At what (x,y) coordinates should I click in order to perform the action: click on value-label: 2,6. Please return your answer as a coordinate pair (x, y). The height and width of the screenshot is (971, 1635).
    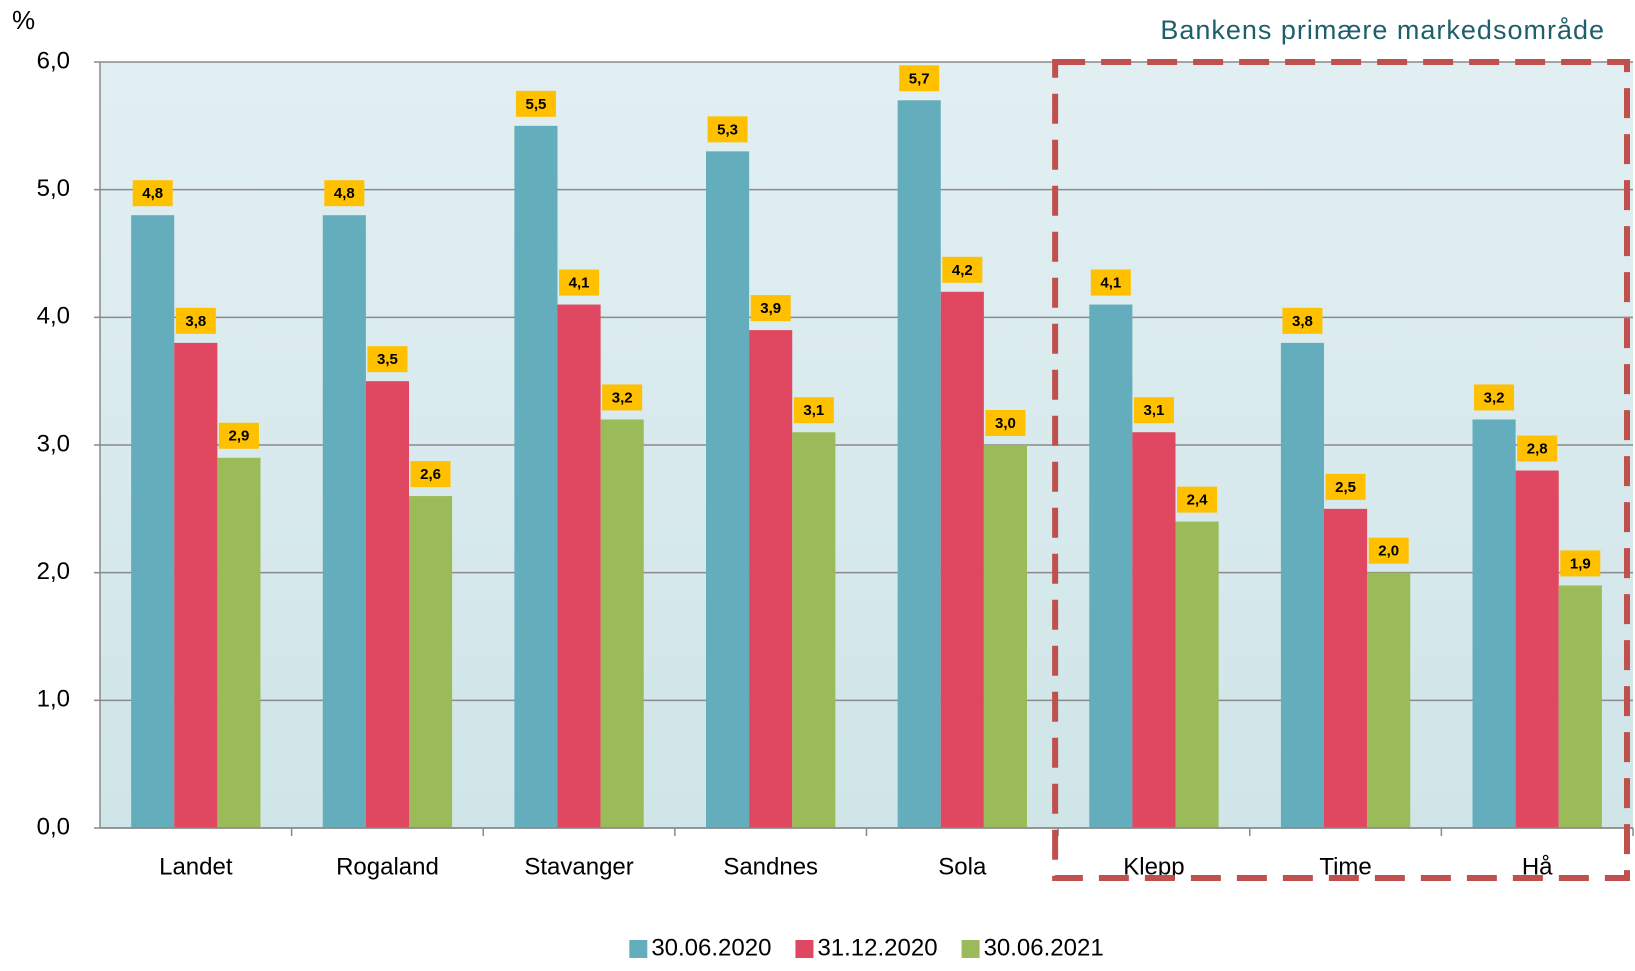
    Looking at the image, I should click on (430, 474).